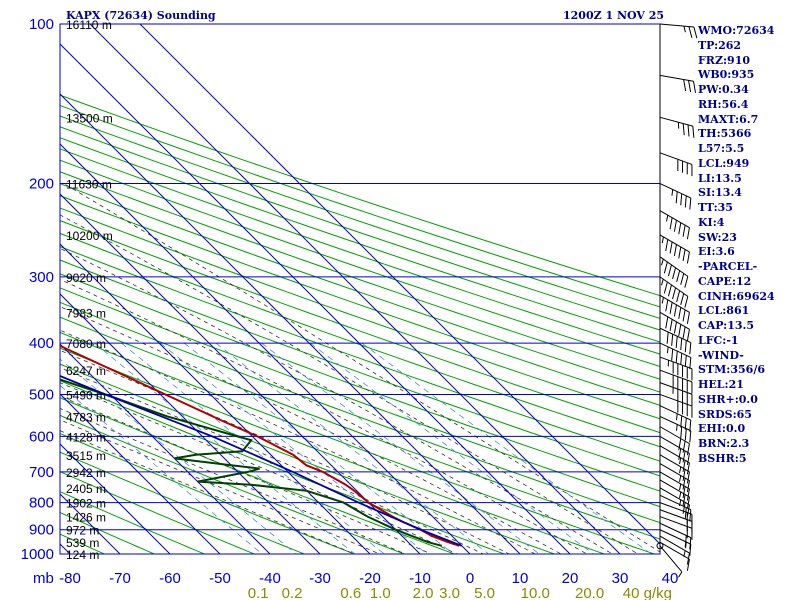 The width and height of the screenshot is (800, 600). Describe the element at coordinates (86, 313) in the screenshot. I see `height-label: 7983 m` at that location.